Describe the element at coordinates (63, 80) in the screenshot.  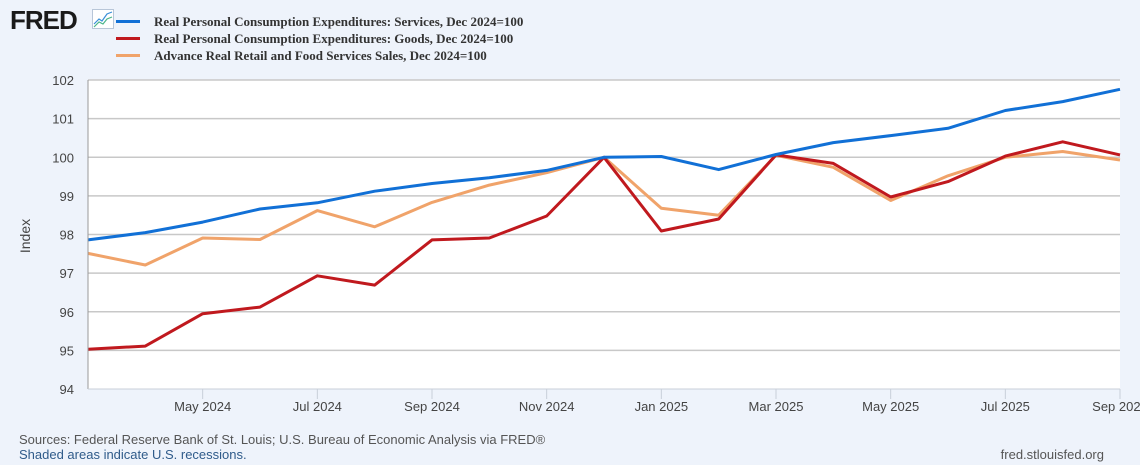
I see `y-tick-label: 102` at that location.